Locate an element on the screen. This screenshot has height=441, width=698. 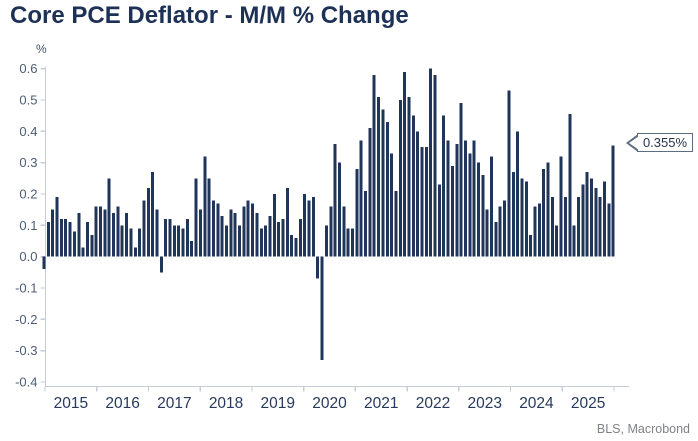
y-tick-label: -0.4 is located at coordinates (26, 382).